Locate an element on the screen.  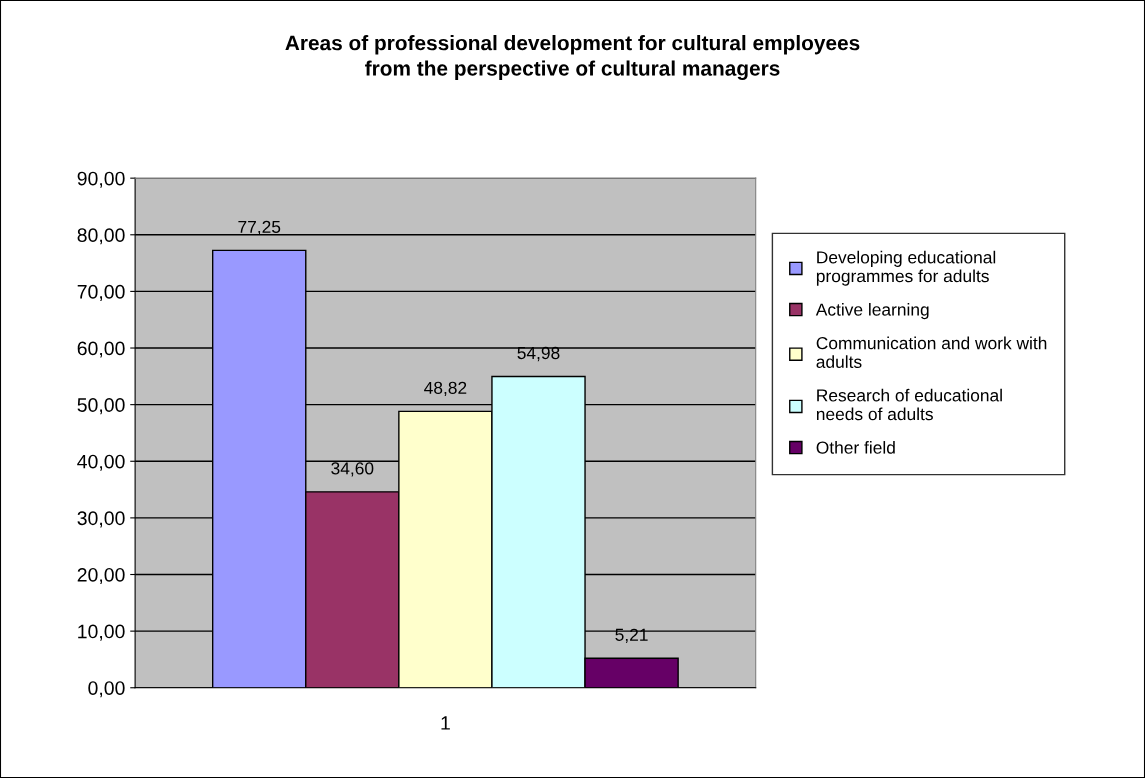
y-tick-label: 80,00 is located at coordinates (101, 236).